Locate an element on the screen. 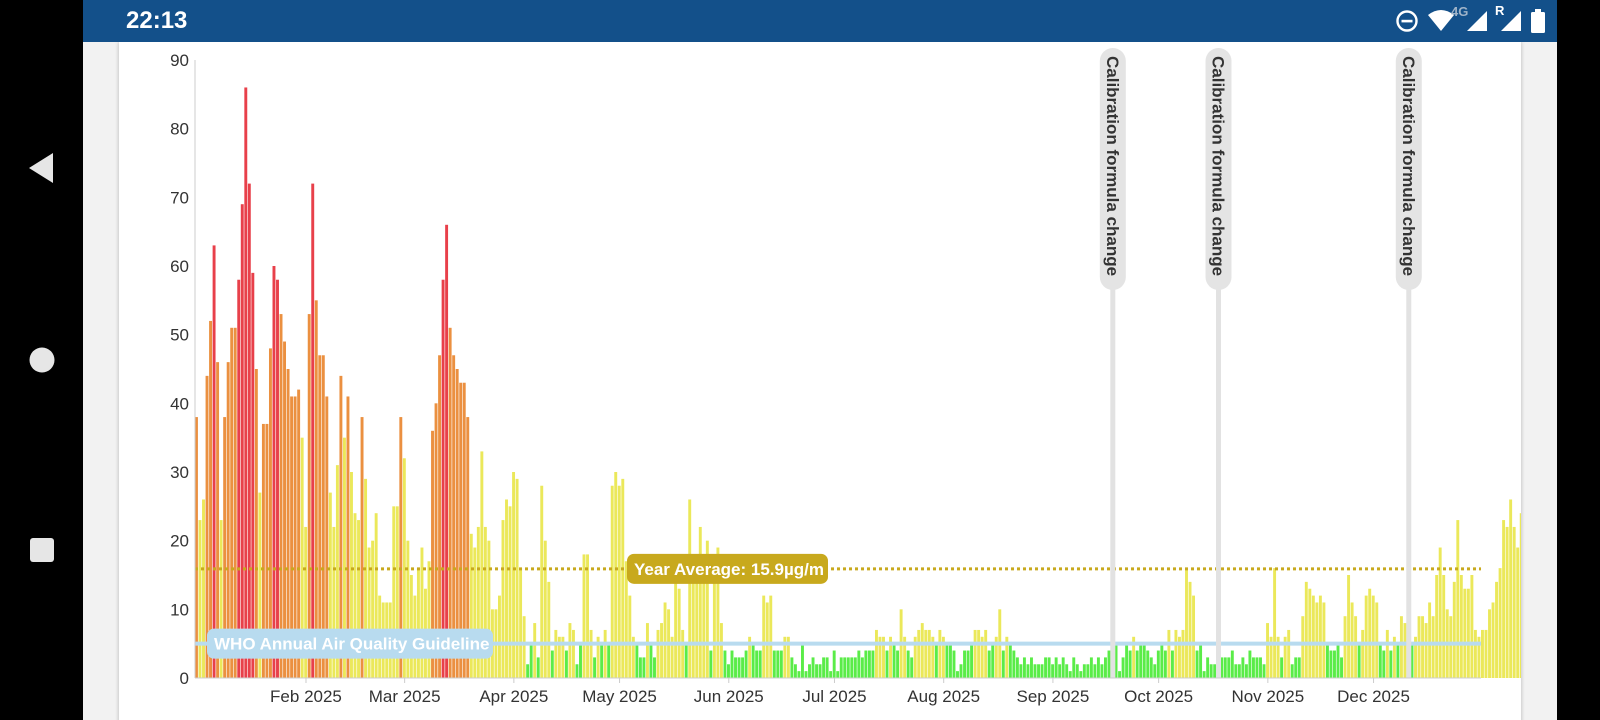 The height and width of the screenshot is (720, 1600). home-button is located at coordinates (42, 360).